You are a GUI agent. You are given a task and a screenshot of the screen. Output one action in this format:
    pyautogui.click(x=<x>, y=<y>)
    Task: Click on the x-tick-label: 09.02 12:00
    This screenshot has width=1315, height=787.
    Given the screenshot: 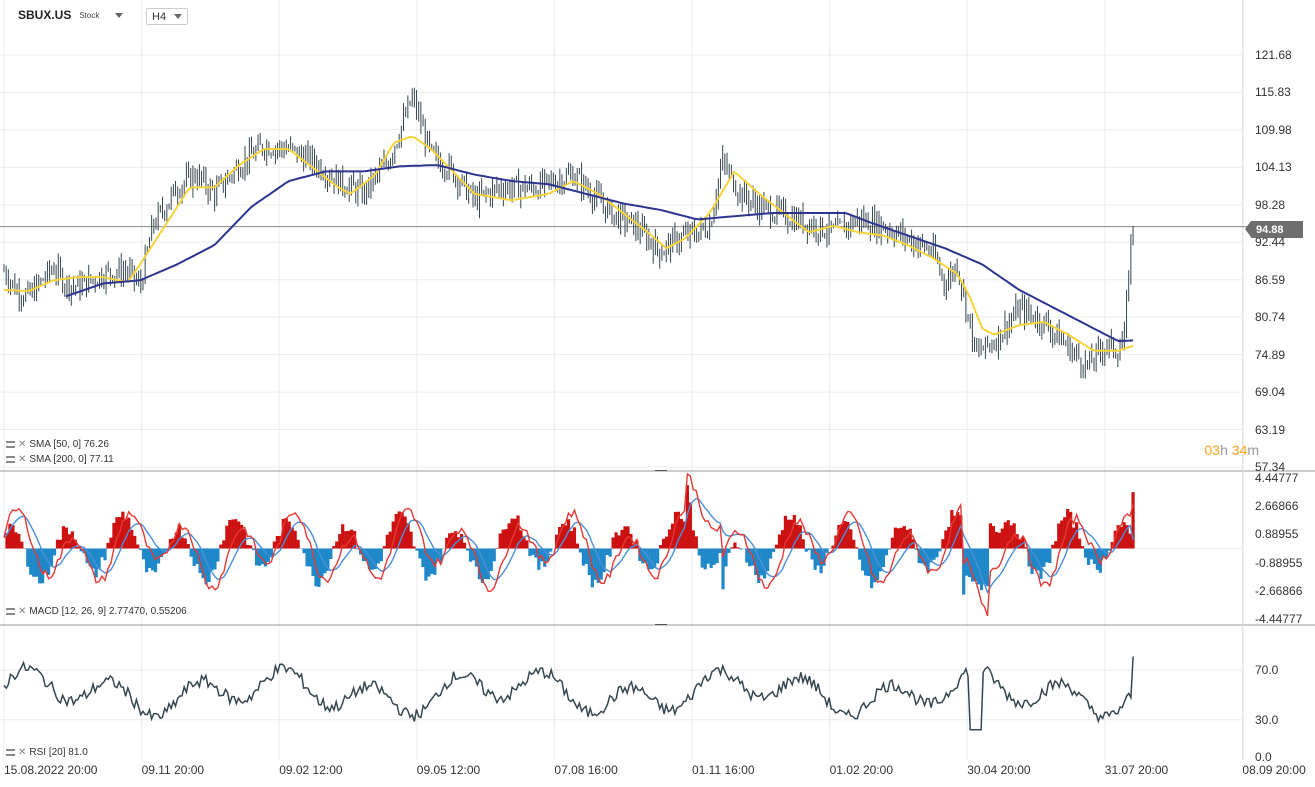 What is the action you would take?
    pyautogui.click(x=311, y=770)
    